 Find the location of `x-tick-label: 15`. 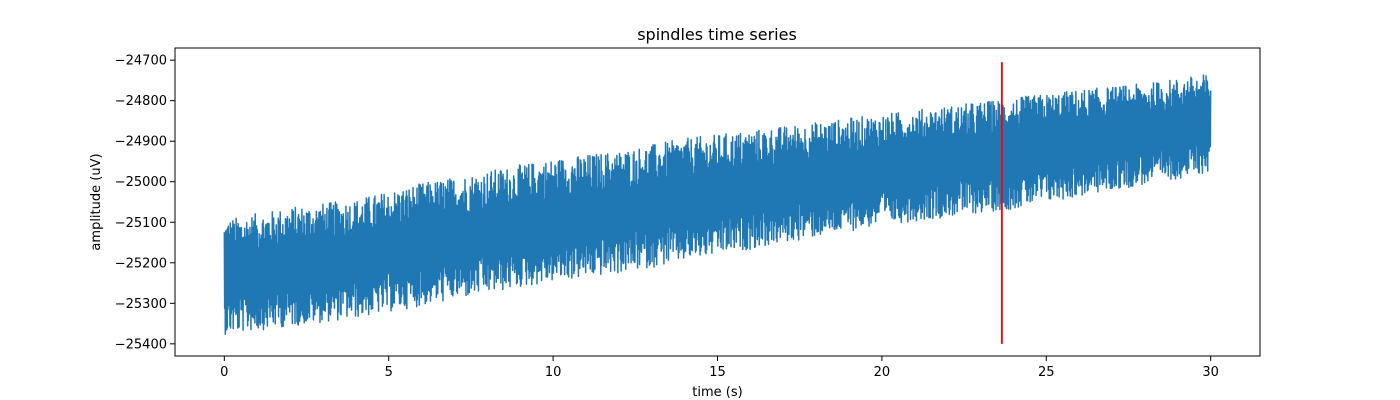

x-tick-label: 15 is located at coordinates (717, 372).